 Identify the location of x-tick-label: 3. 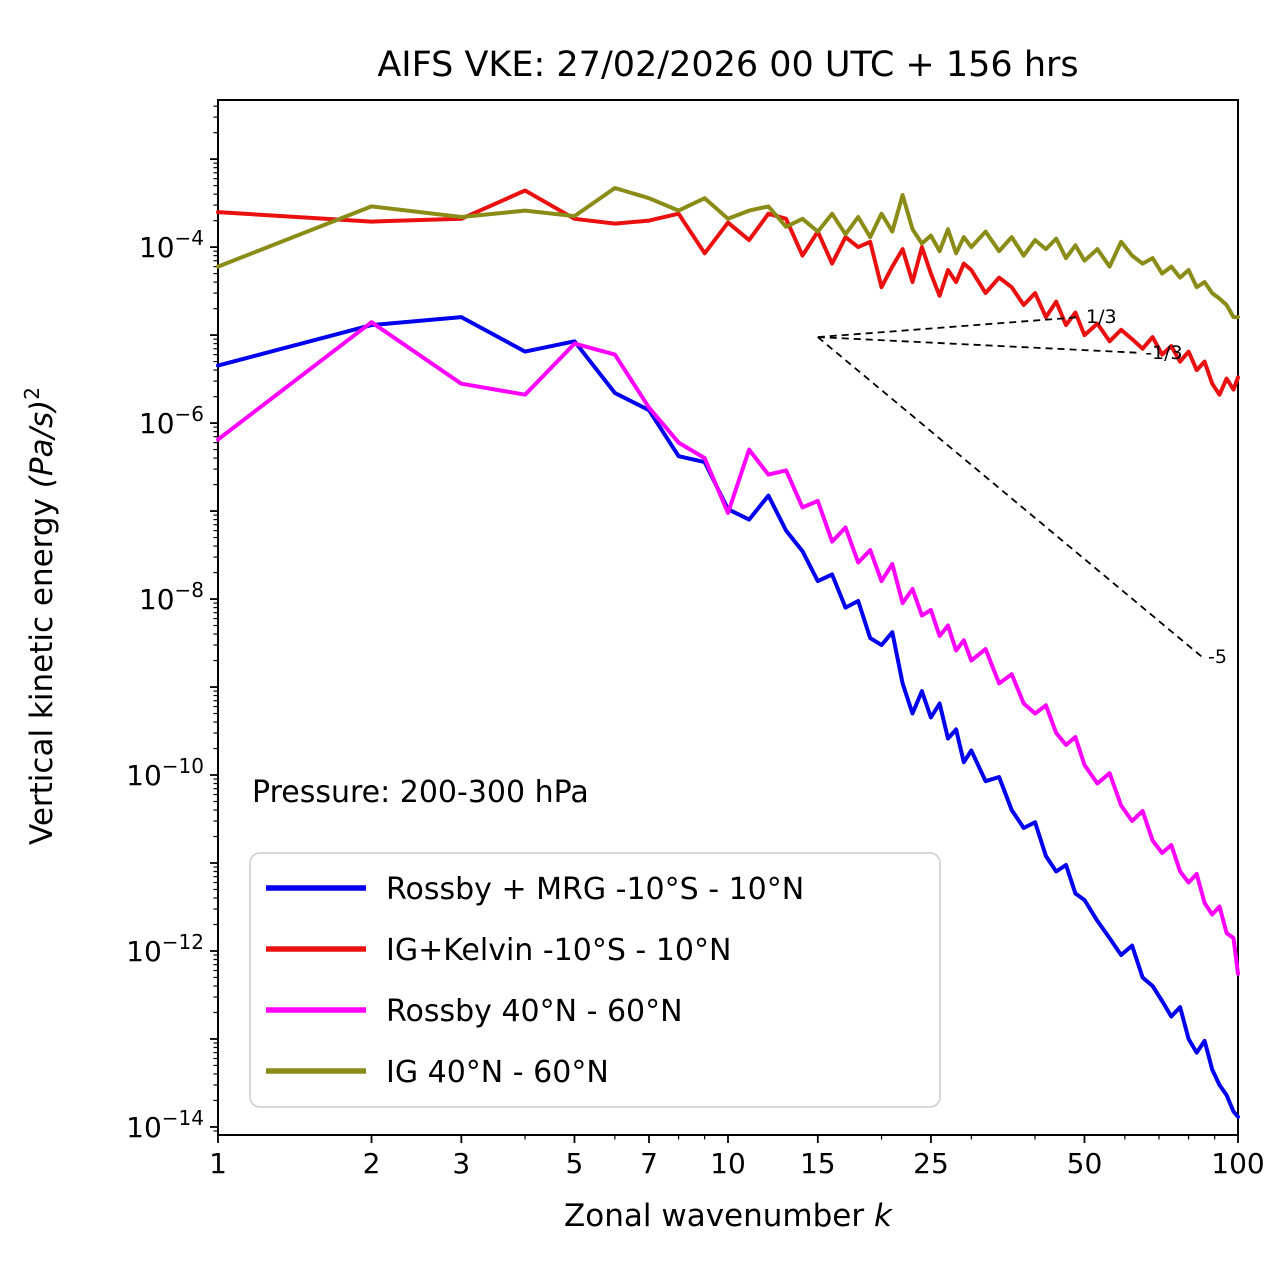
(461, 1163).